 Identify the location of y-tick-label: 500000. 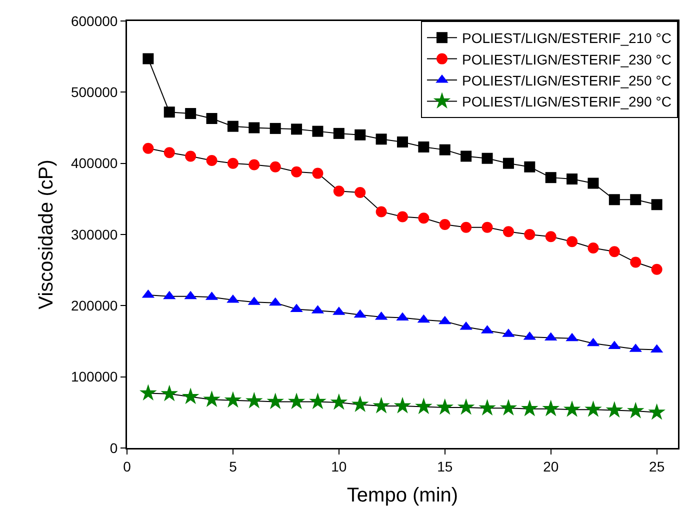
(94, 92).